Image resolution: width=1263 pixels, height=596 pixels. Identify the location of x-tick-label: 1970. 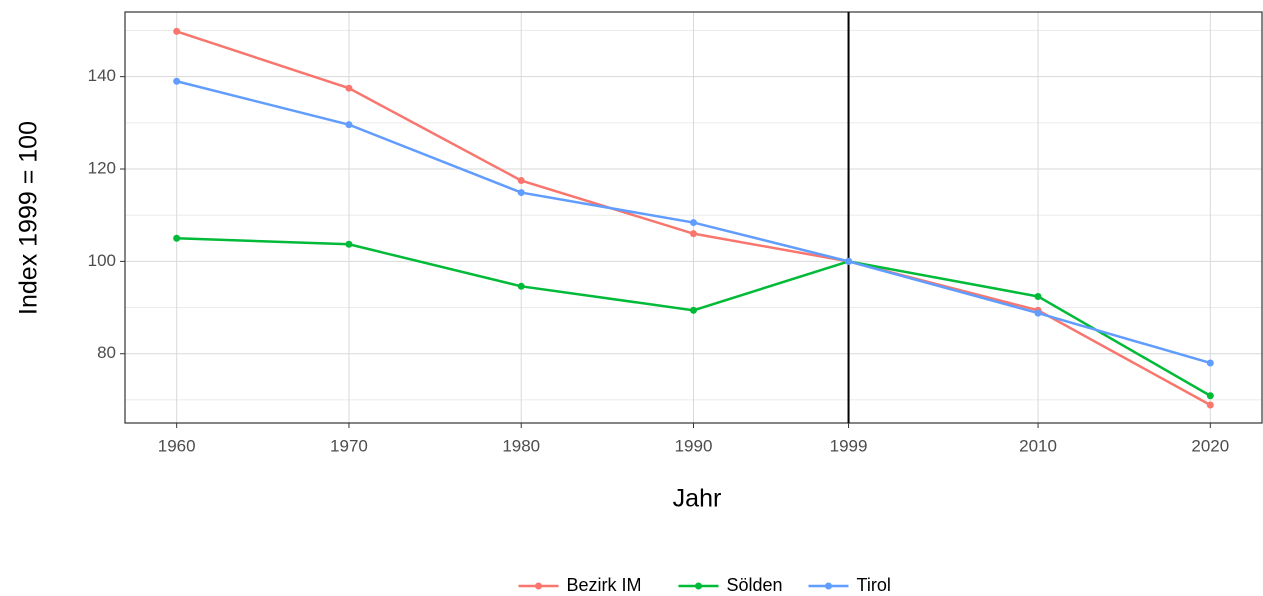
(349, 445).